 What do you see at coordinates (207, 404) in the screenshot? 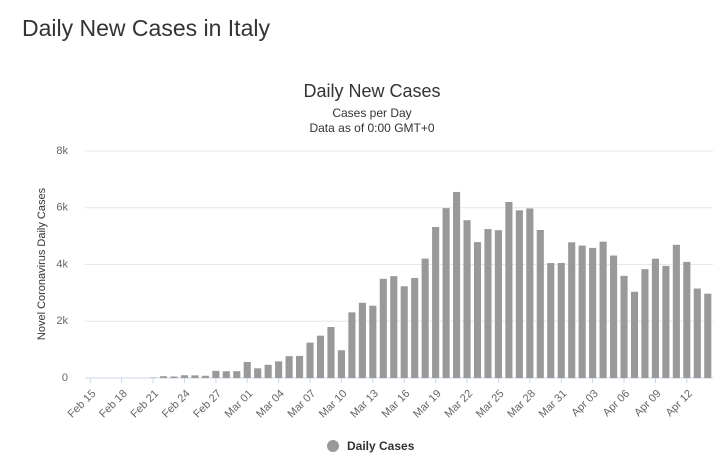
I see `x-tick-label: Feb 27` at bounding box center [207, 404].